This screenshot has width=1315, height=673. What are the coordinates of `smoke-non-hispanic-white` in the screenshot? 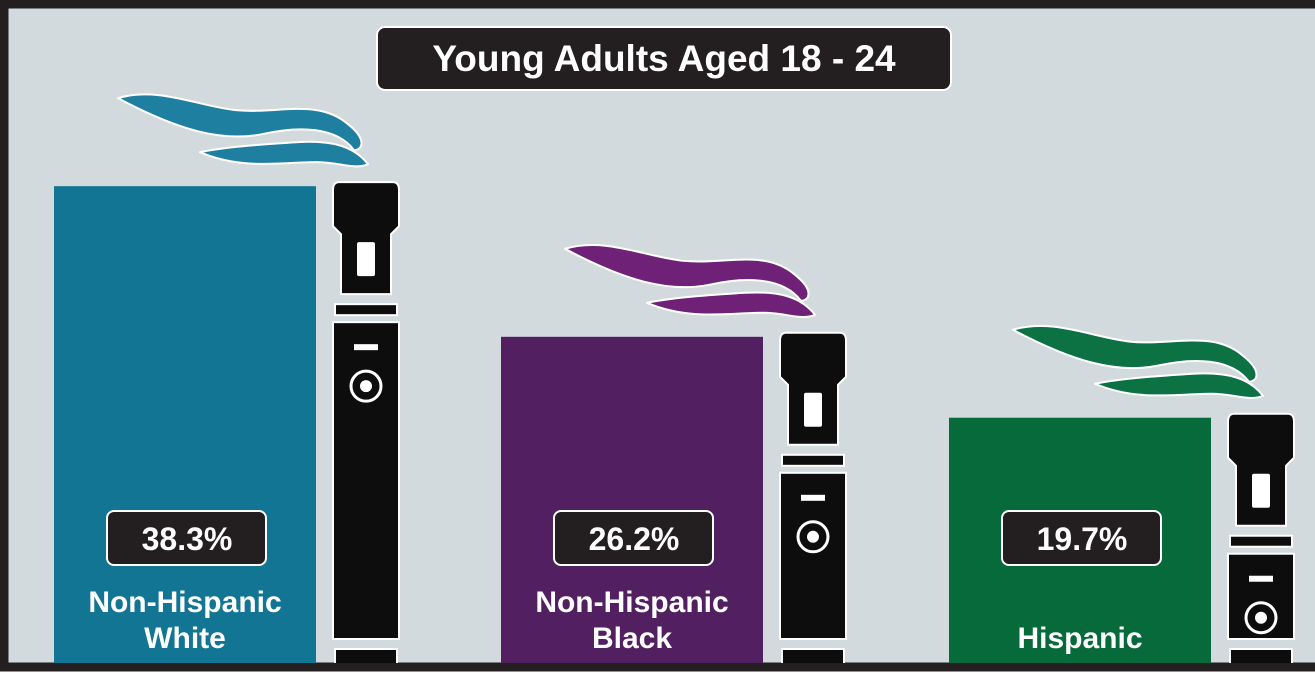 It's located at (243, 130).